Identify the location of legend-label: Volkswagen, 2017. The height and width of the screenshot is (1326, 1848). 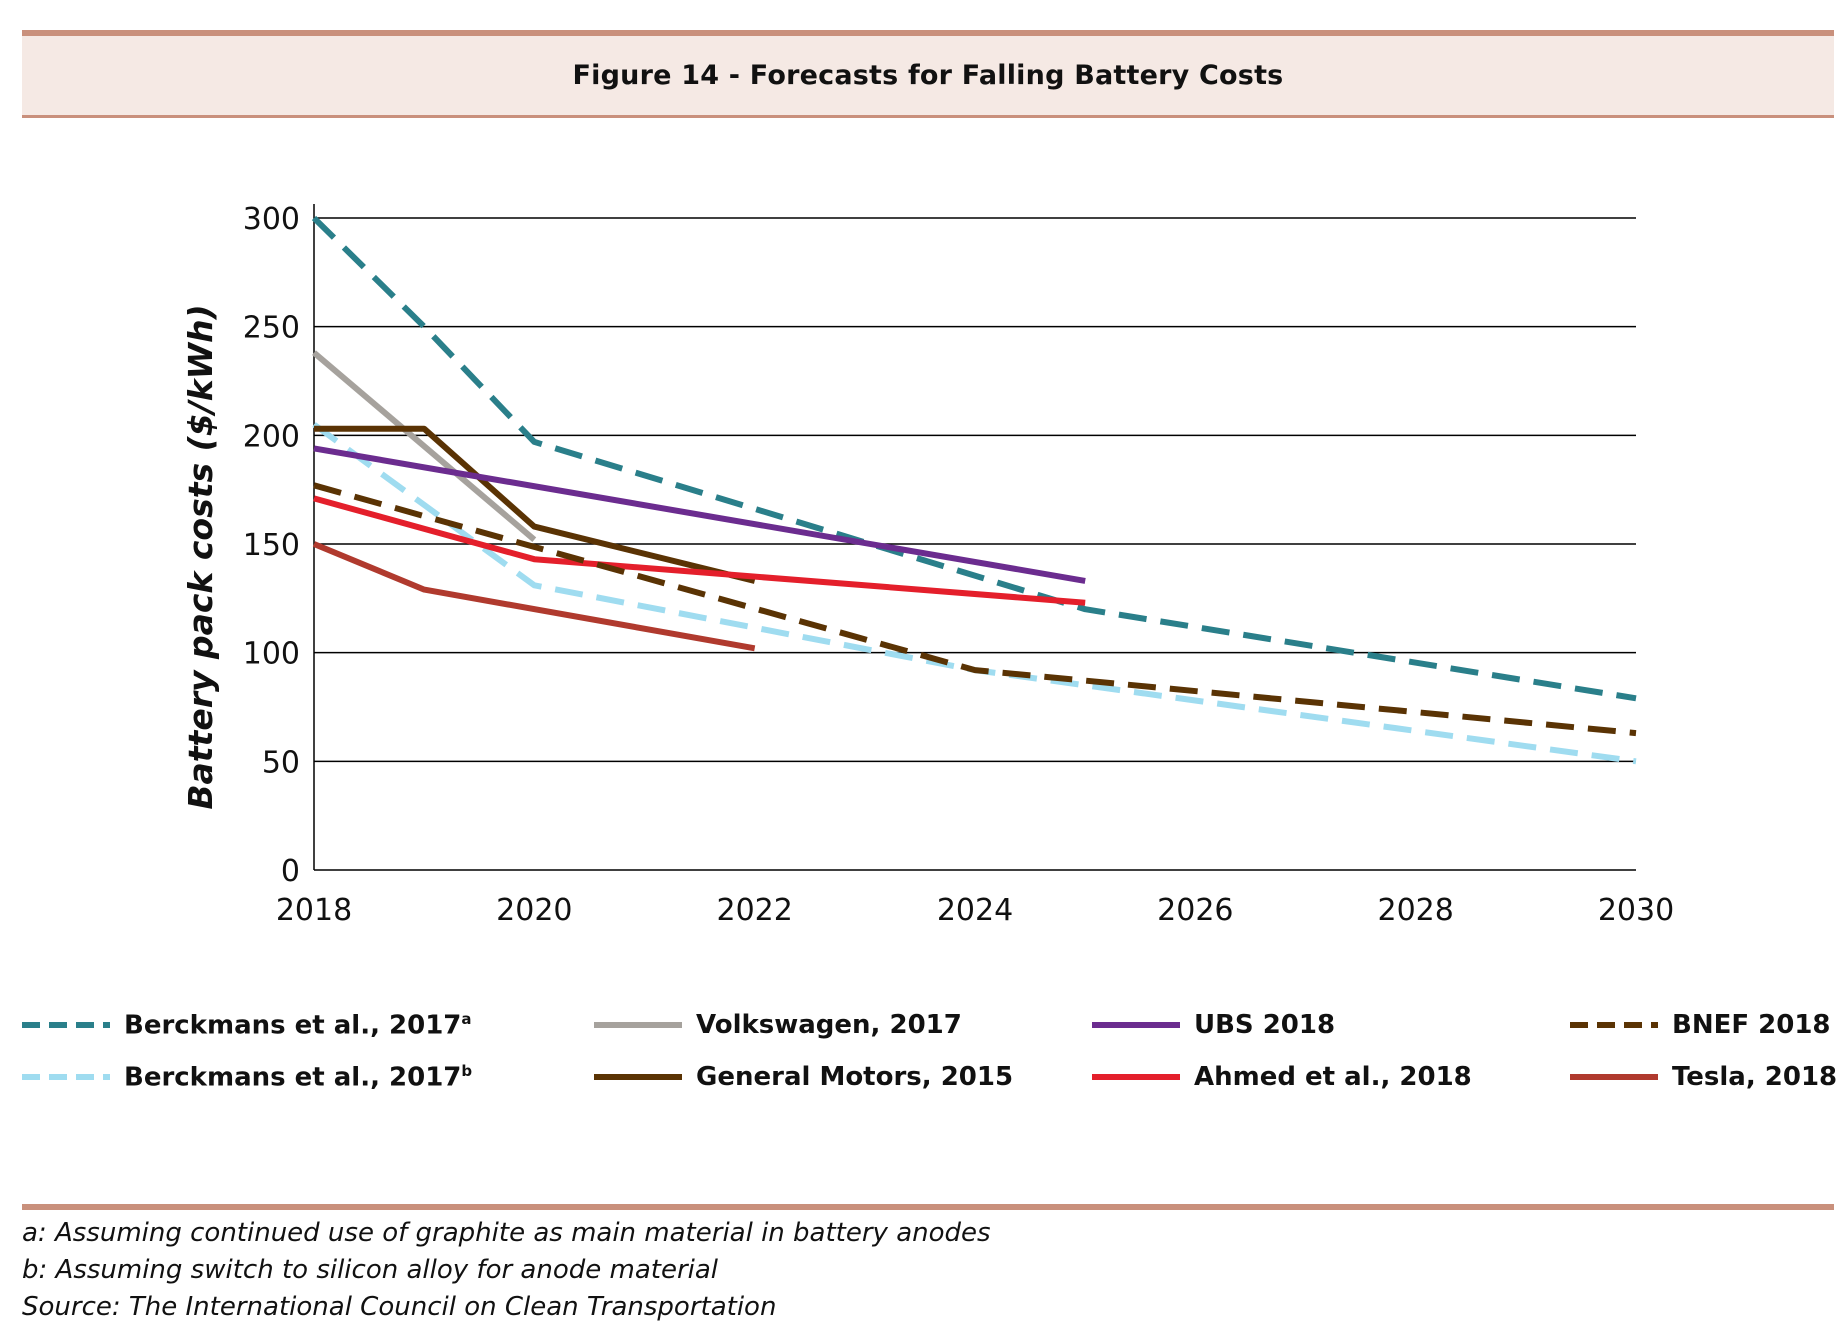
(829, 1025).